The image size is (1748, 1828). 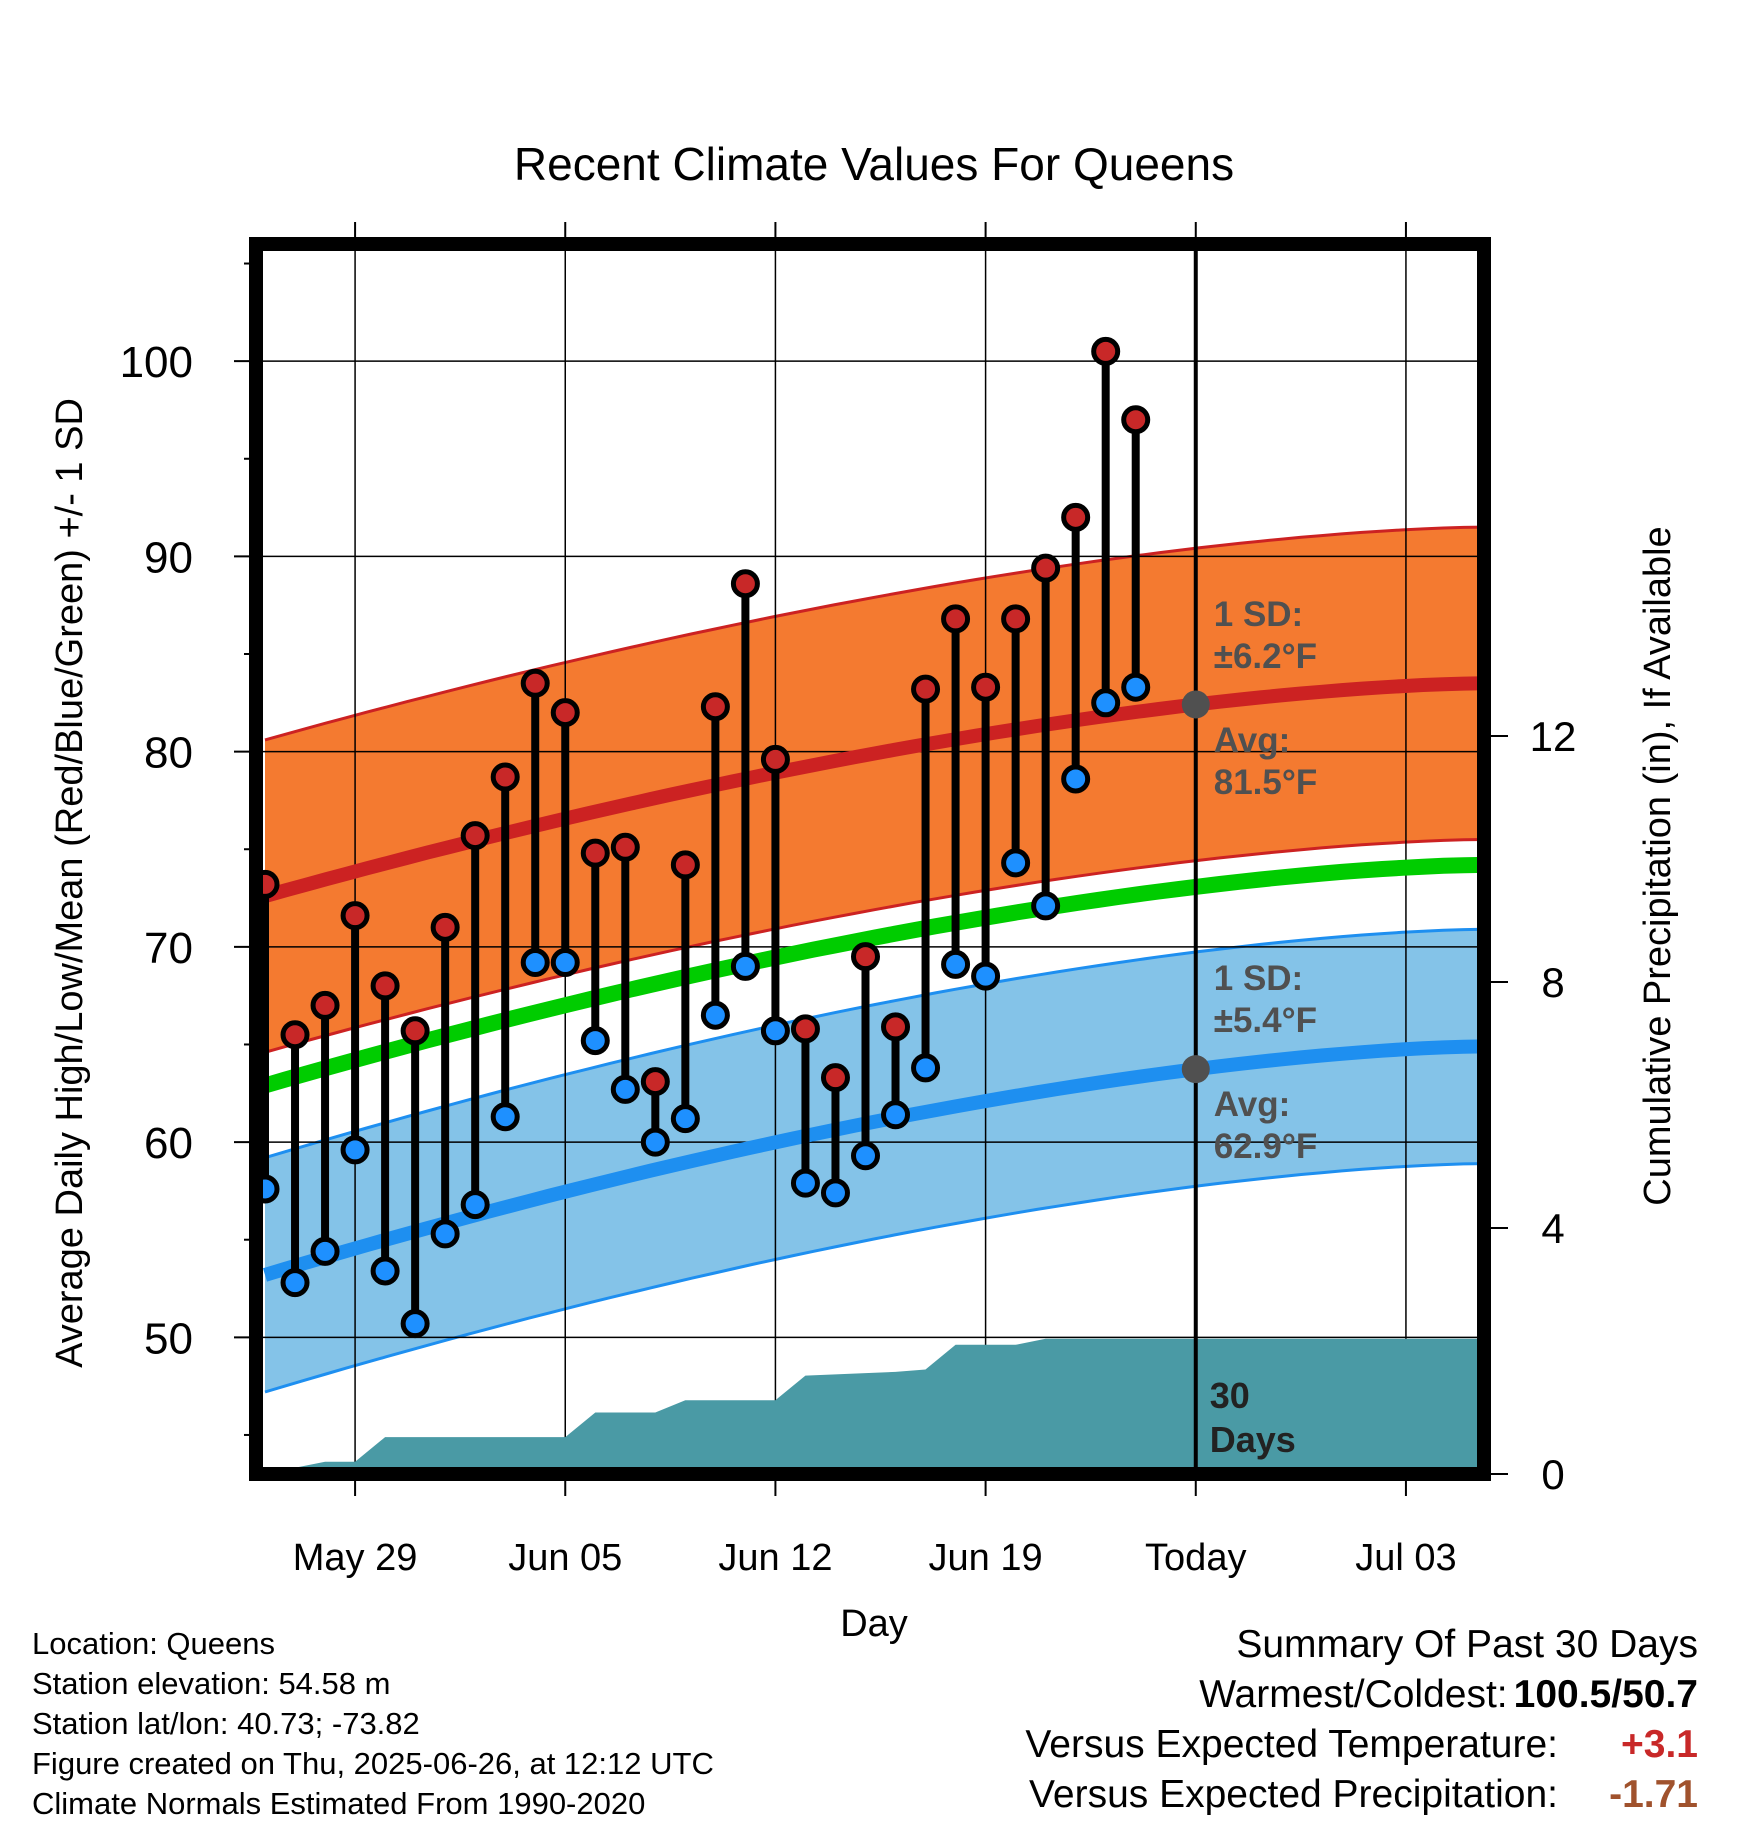 What do you see at coordinates (1195, 1558) in the screenshot?
I see `x-tick-label: Today` at bounding box center [1195, 1558].